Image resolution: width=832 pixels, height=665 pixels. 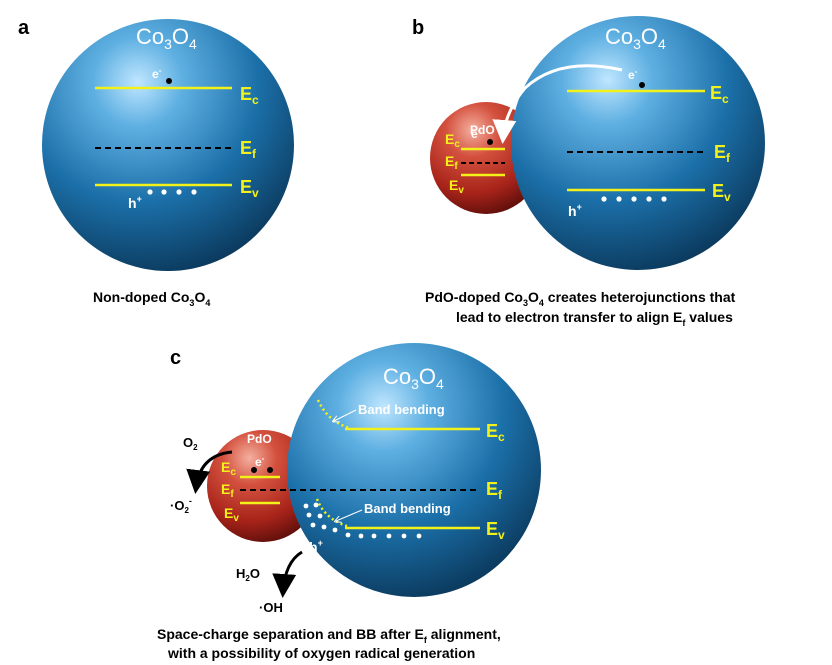 What do you see at coordinates (190, 443) in the screenshot?
I see `o2-label: O2` at bounding box center [190, 443].